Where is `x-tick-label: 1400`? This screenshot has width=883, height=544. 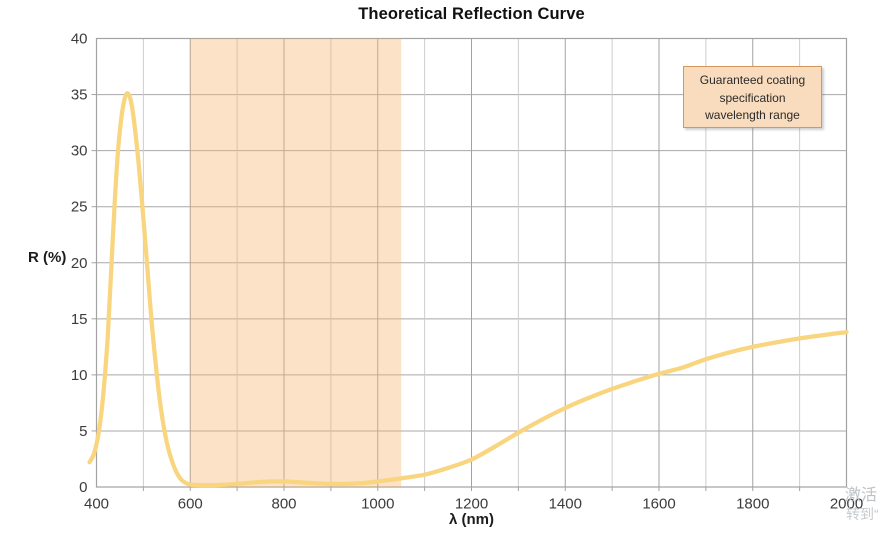 x-tick-label: 1400 is located at coordinates (565, 504).